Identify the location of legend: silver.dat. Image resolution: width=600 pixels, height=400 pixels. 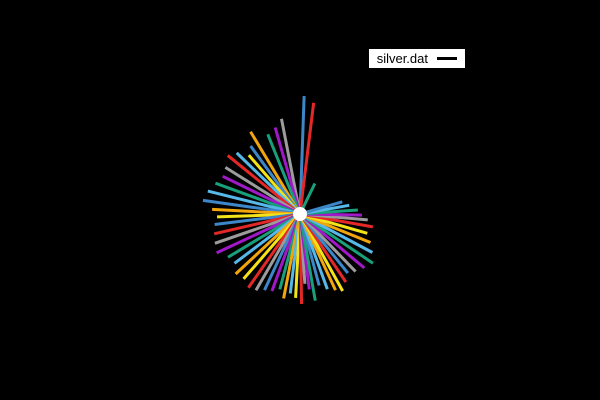
(417, 58).